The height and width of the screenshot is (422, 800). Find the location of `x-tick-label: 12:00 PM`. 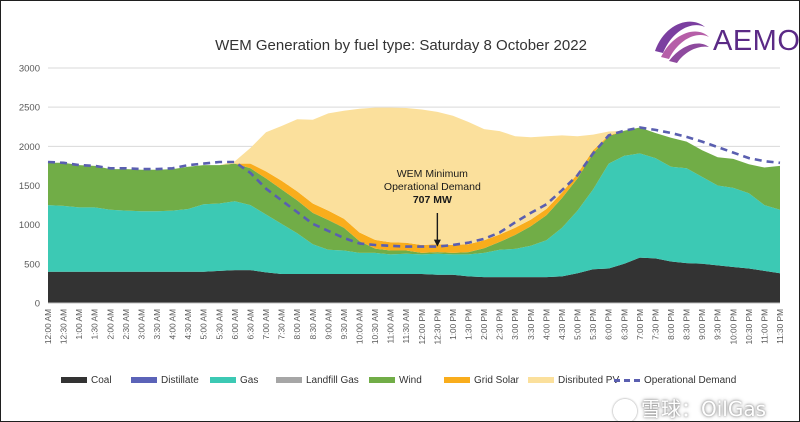

x-tick-label: 12:00 PM is located at coordinates (422, 327).